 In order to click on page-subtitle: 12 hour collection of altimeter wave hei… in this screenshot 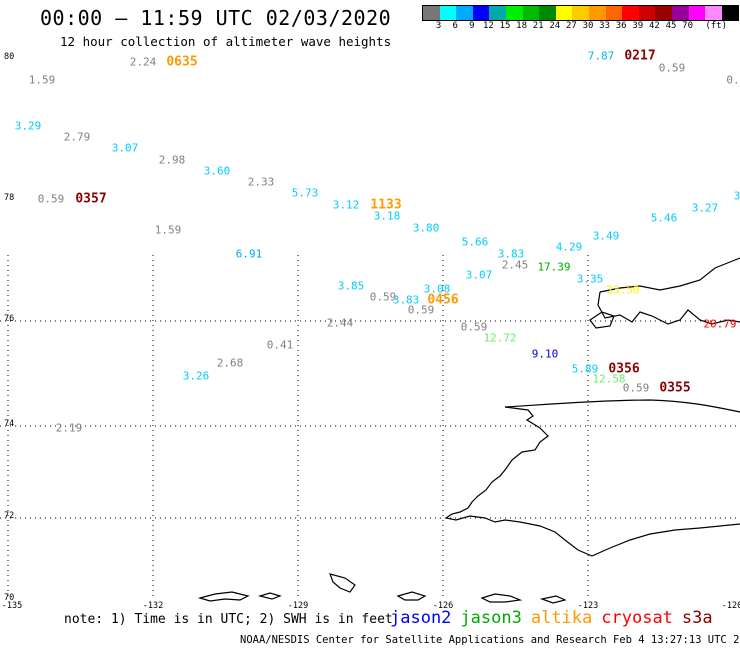, I will do `click(226, 41)`.